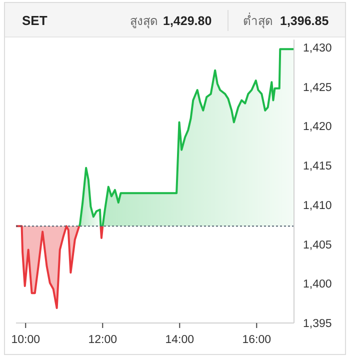 This screenshot has height=363, width=350. Describe the element at coordinates (257, 340) in the screenshot. I see `xtick: 16:00` at that location.